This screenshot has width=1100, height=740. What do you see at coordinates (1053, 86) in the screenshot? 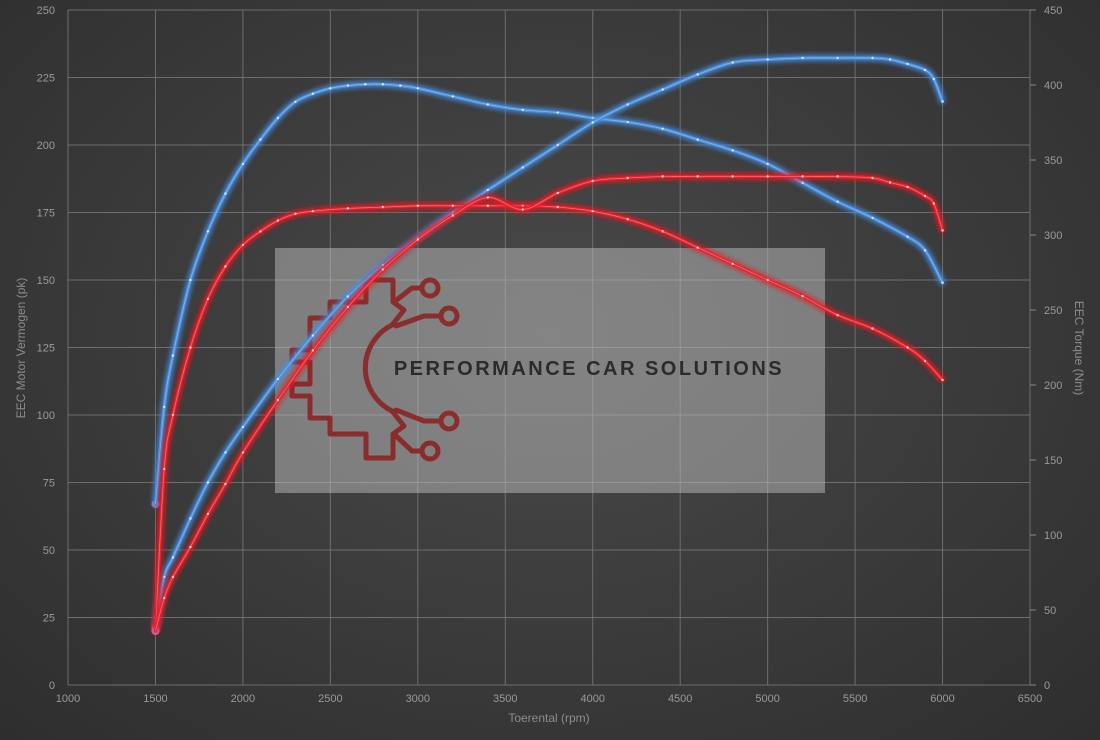
I see `y-right-tick-label: 400` at bounding box center [1053, 86].